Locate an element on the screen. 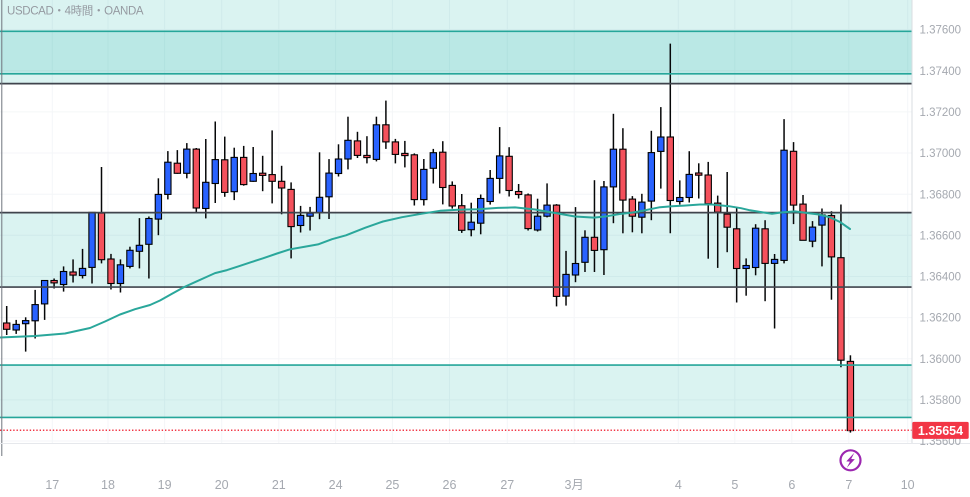 This screenshot has width=970, height=497. svg-text: 18 is located at coordinates (108, 485).